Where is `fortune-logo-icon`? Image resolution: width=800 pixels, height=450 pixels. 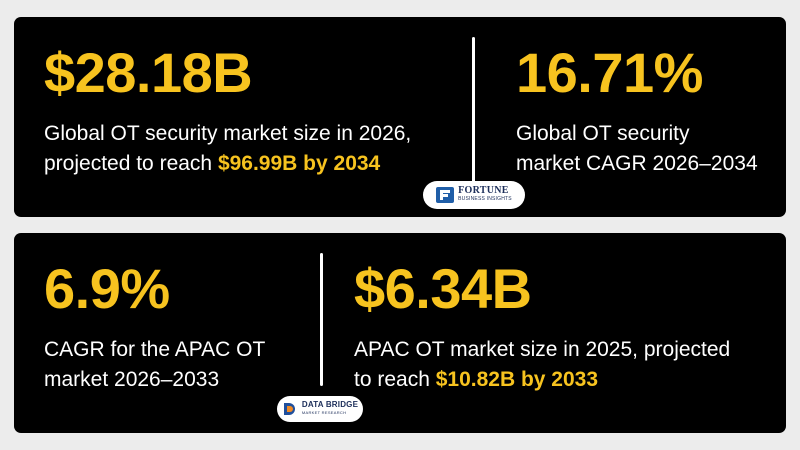 fortune-logo-icon is located at coordinates (445, 195).